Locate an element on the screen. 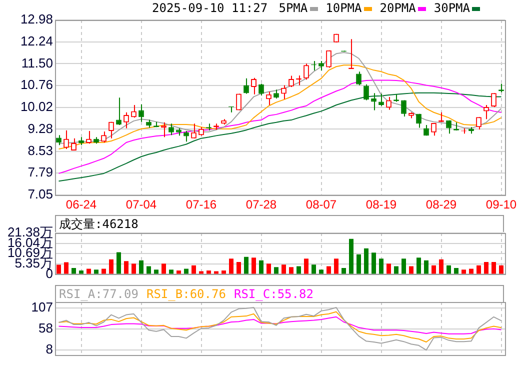  y-tick-label: 8.53 is located at coordinates (40, 150).